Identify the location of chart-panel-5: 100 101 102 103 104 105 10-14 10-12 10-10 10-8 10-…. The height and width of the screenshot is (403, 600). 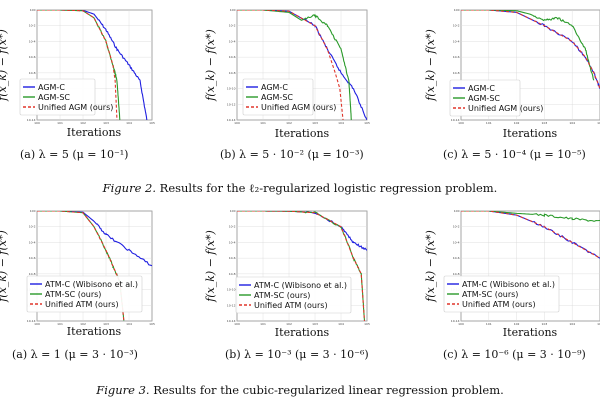
(287, 285).